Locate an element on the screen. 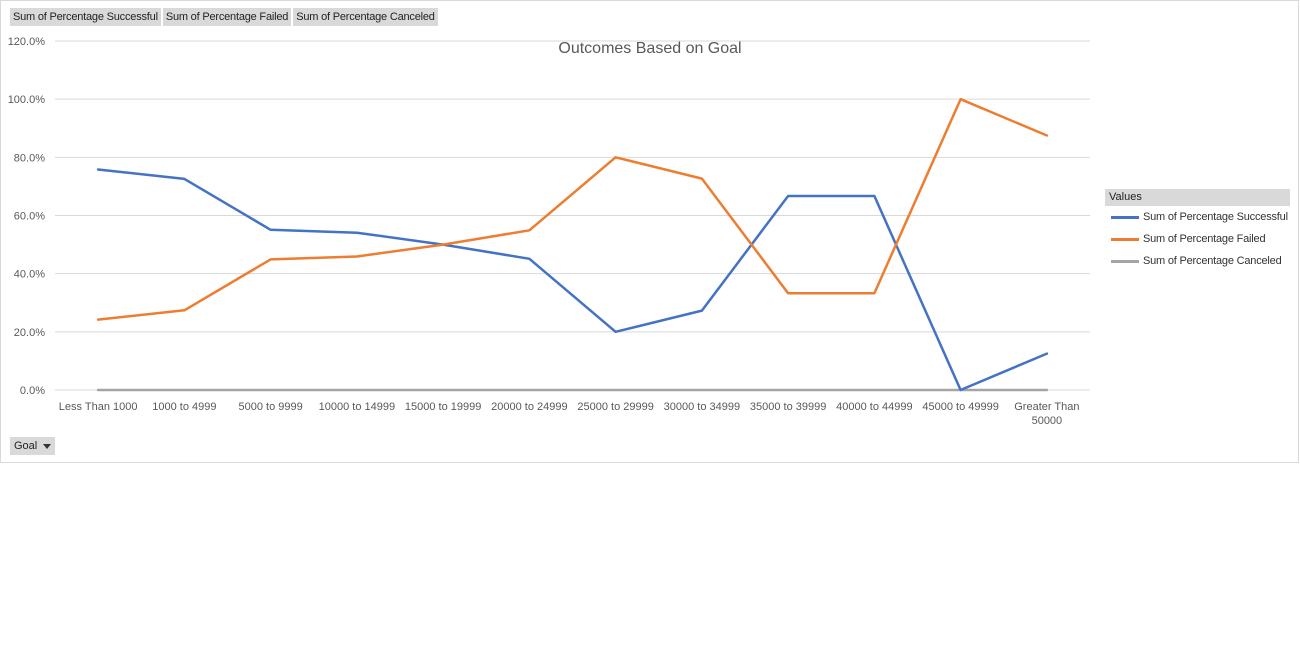  x-tick-label: 30000 to 34999 is located at coordinates (702, 407).